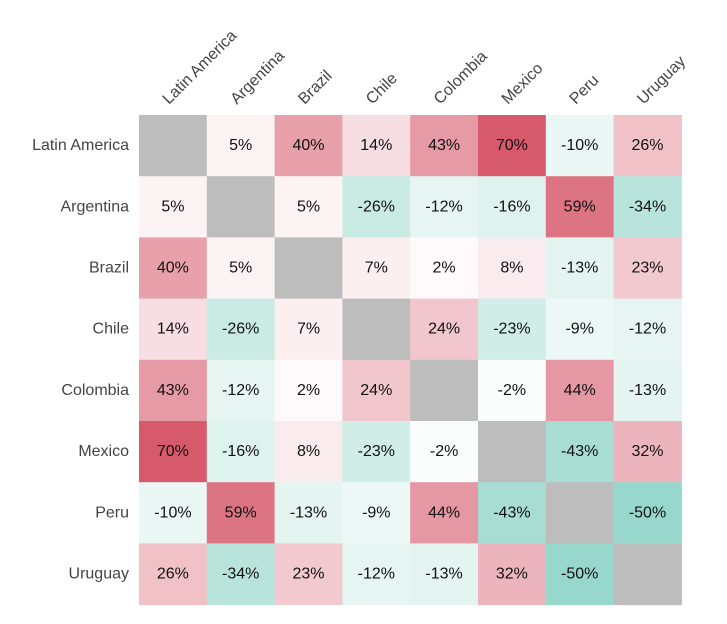 This screenshot has width=727, height=624. I want to click on column-label-brazil: Brazil, so click(315, 88).